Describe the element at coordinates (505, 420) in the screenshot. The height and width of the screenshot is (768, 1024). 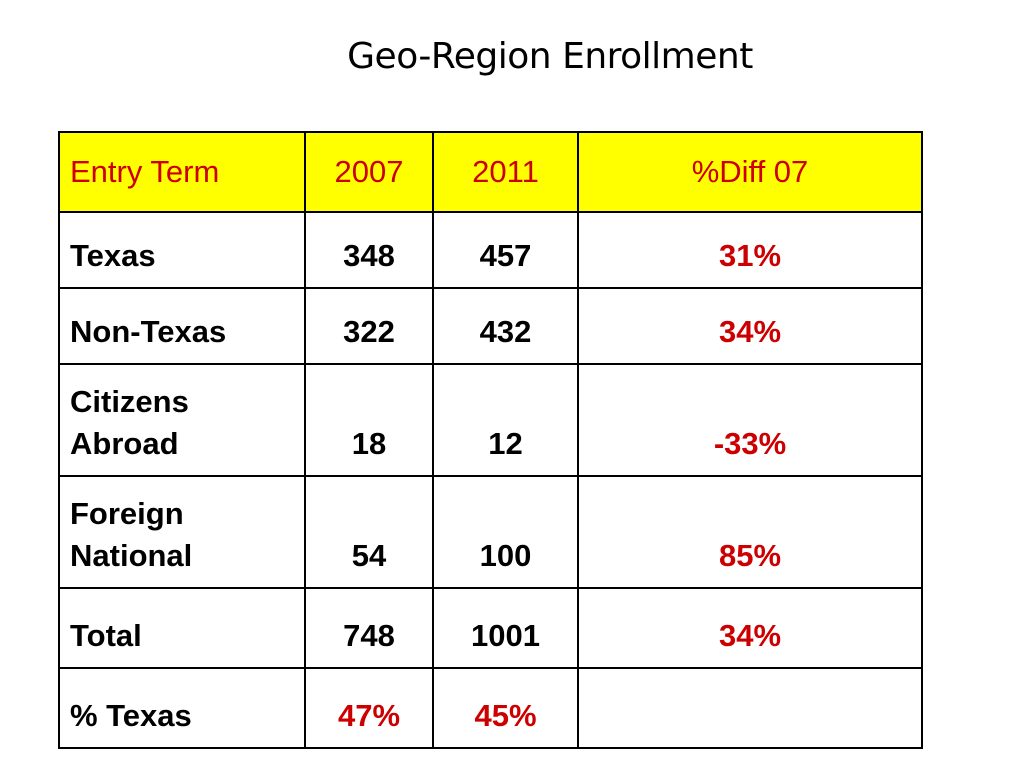
I see `cell-2011: 12` at that location.